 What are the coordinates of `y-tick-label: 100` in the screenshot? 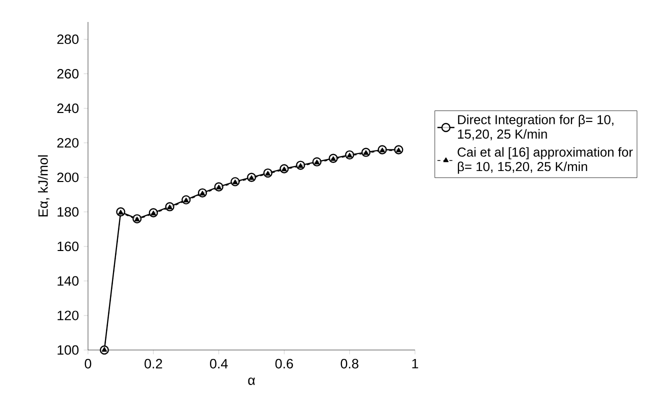 It's located at (68, 350).